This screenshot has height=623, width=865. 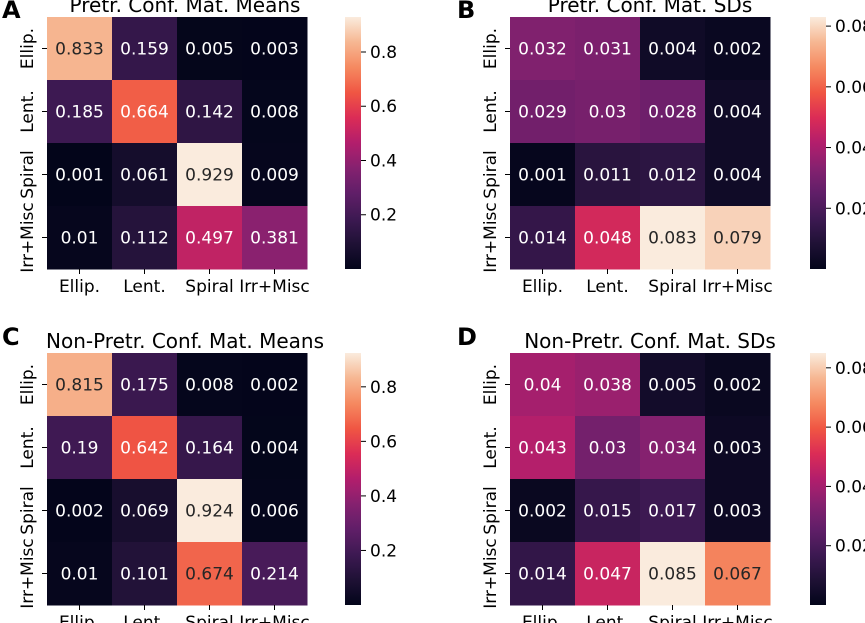 What do you see at coordinates (144, 449) in the screenshot?
I see `cell-value-label: 0.642` at bounding box center [144, 449].